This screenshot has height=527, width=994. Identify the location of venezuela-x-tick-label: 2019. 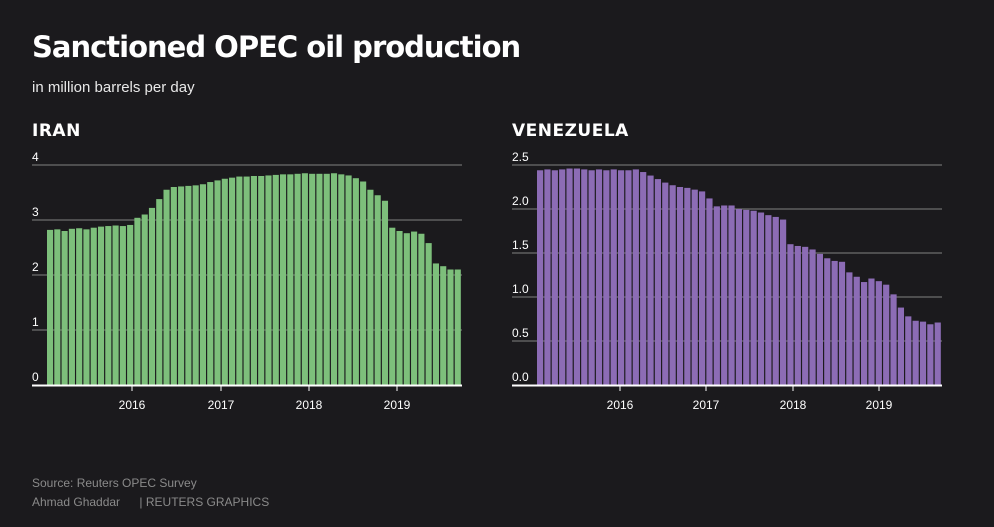
(879, 405).